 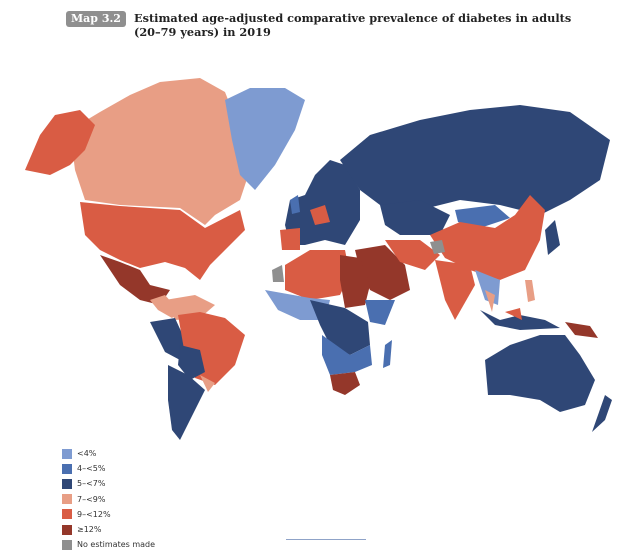 What do you see at coordinates (487, 237) in the screenshot?
I see `region-china` at bounding box center [487, 237].